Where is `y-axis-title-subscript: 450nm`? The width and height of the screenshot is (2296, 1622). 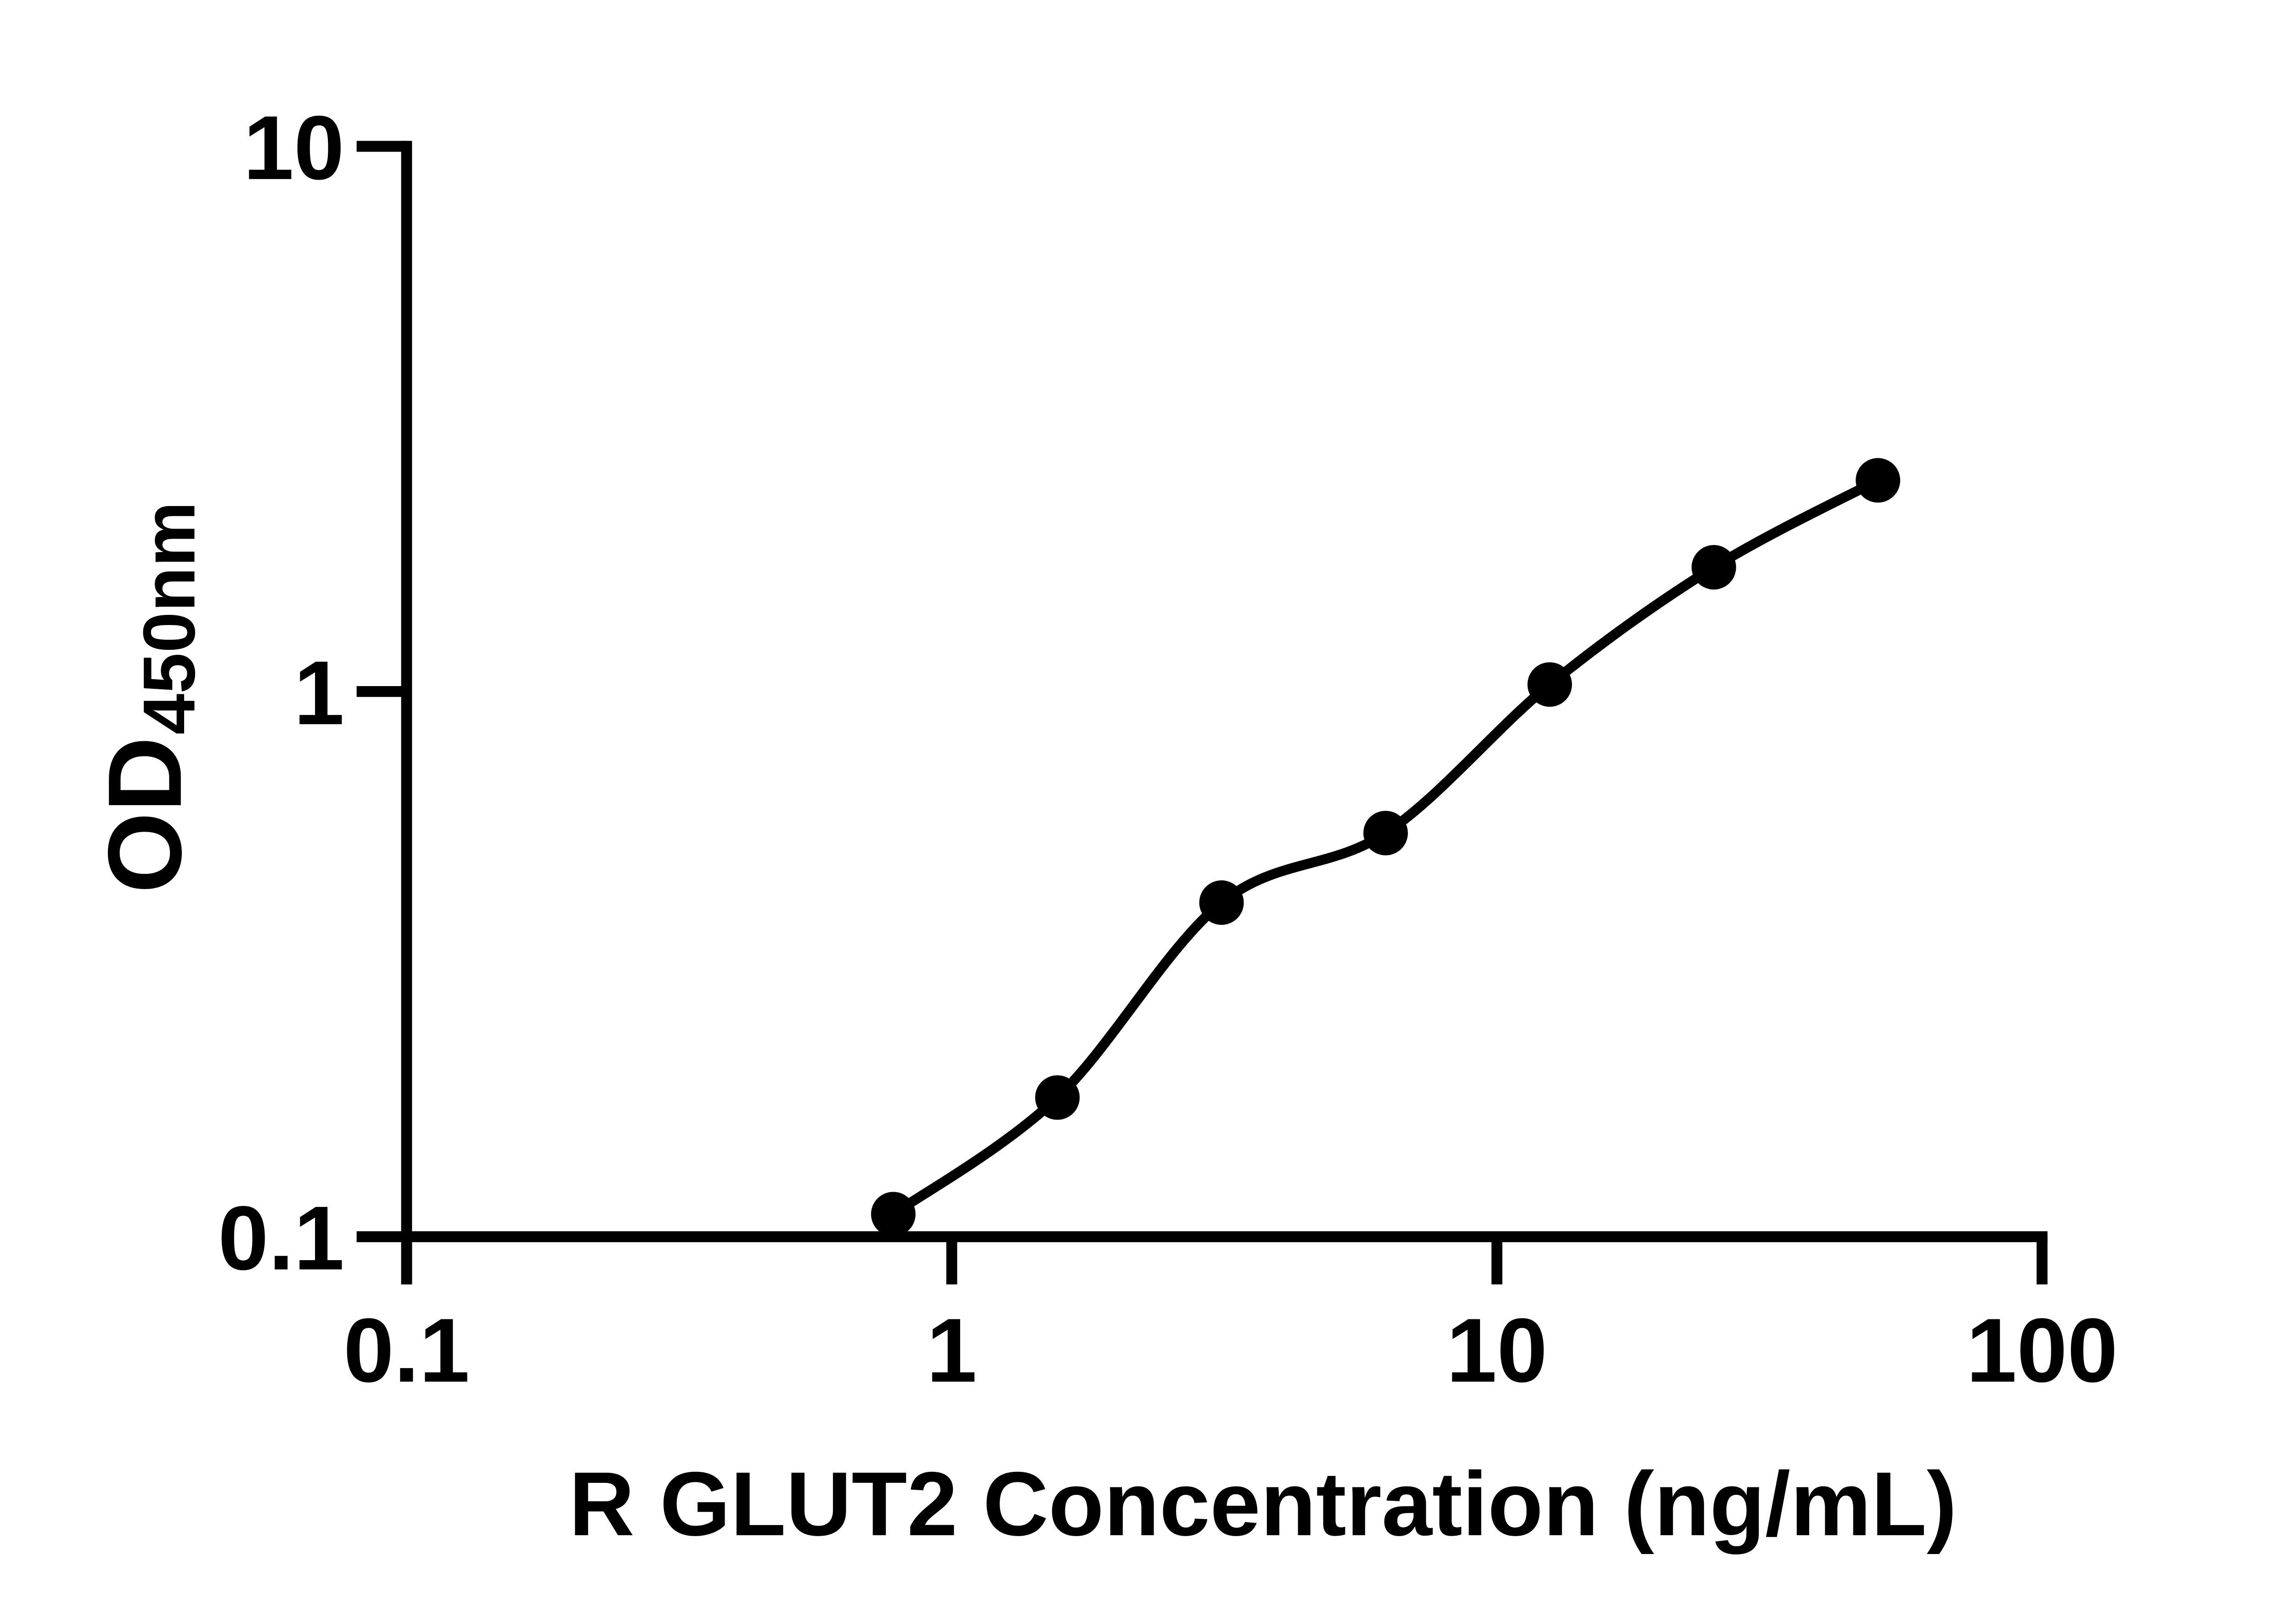
y-axis-title-subscript: 450nm is located at coordinates (169, 618).